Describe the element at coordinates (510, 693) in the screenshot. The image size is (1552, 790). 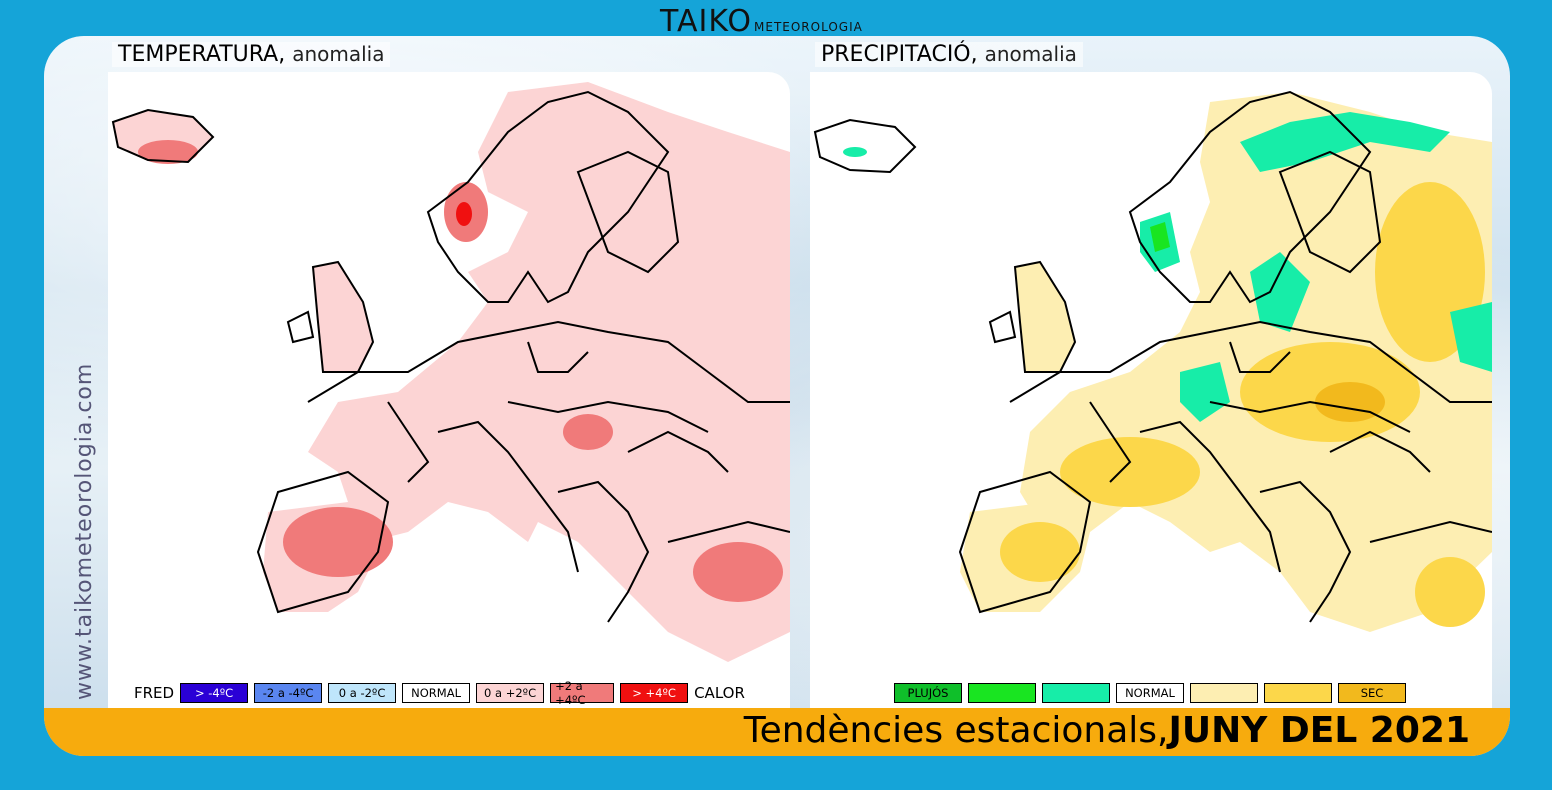
I see `temperature-legend-chip-5: 0 a +2ºC` at that location.